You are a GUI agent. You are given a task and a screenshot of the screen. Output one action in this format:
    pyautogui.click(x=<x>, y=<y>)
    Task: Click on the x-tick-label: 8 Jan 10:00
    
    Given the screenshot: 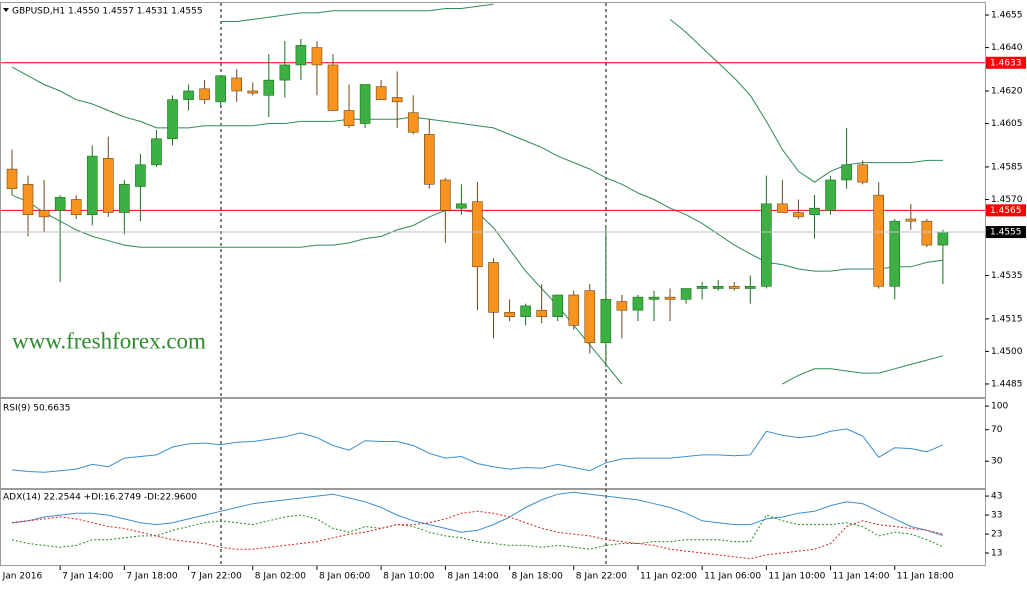 What is the action you would take?
    pyautogui.click(x=409, y=577)
    